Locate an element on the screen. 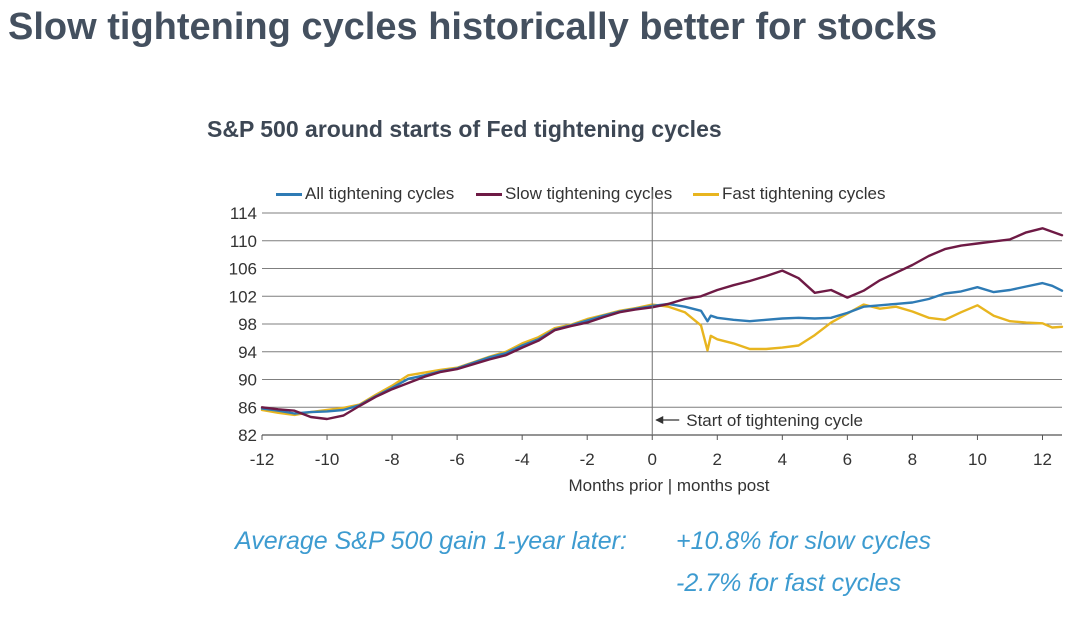 This screenshot has width=1081, height=623. legend-item-fast: Fast tightening cycles is located at coordinates (789, 194).